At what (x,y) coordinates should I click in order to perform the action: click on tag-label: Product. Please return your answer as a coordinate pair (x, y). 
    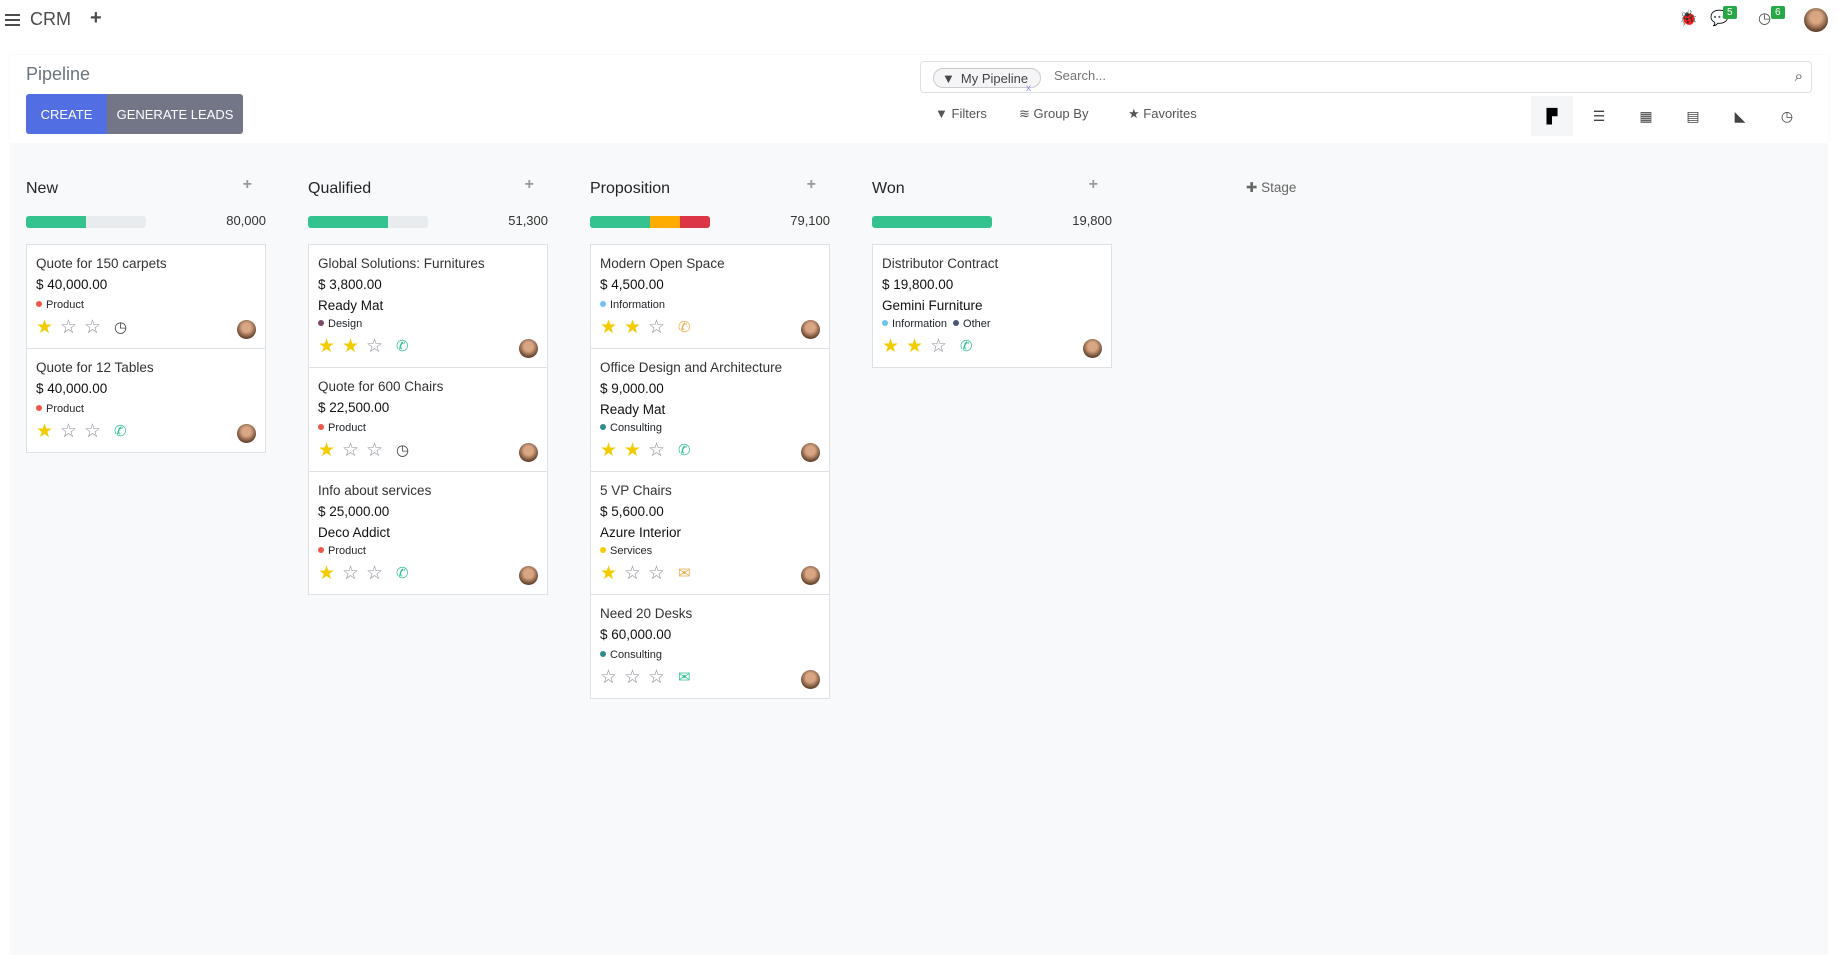
    Looking at the image, I should click on (347, 551).